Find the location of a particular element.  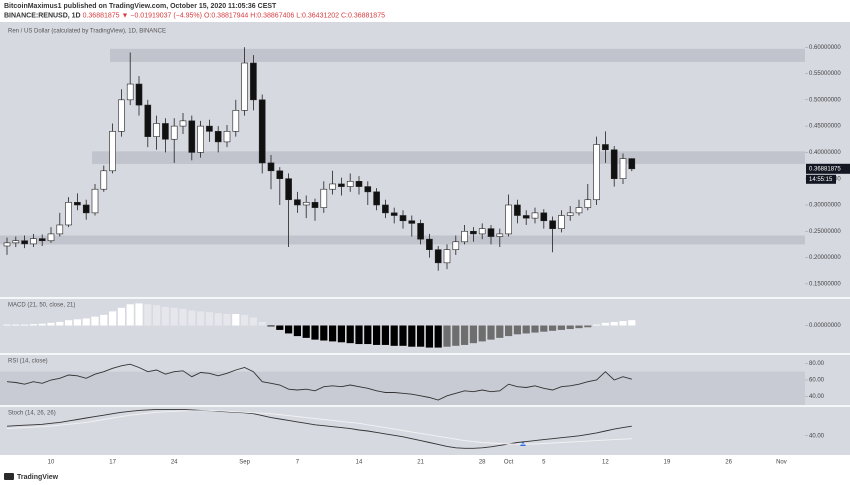

x-tick-label: 5 is located at coordinates (544, 463).